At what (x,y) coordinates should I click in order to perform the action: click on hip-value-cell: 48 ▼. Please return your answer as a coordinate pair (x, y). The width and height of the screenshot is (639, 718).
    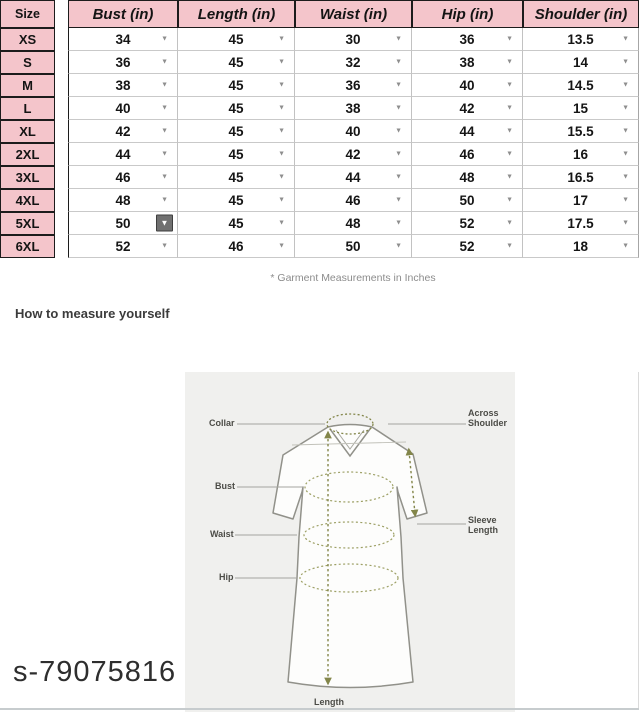
    Looking at the image, I should click on (467, 177).